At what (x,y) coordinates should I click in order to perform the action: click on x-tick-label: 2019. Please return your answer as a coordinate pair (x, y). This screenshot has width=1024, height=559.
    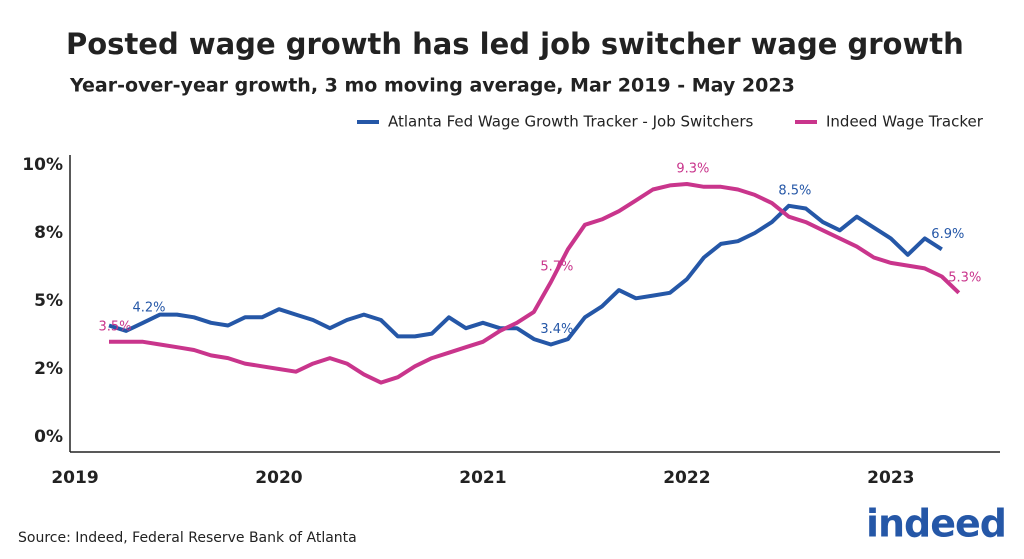
    Looking at the image, I should click on (74, 478).